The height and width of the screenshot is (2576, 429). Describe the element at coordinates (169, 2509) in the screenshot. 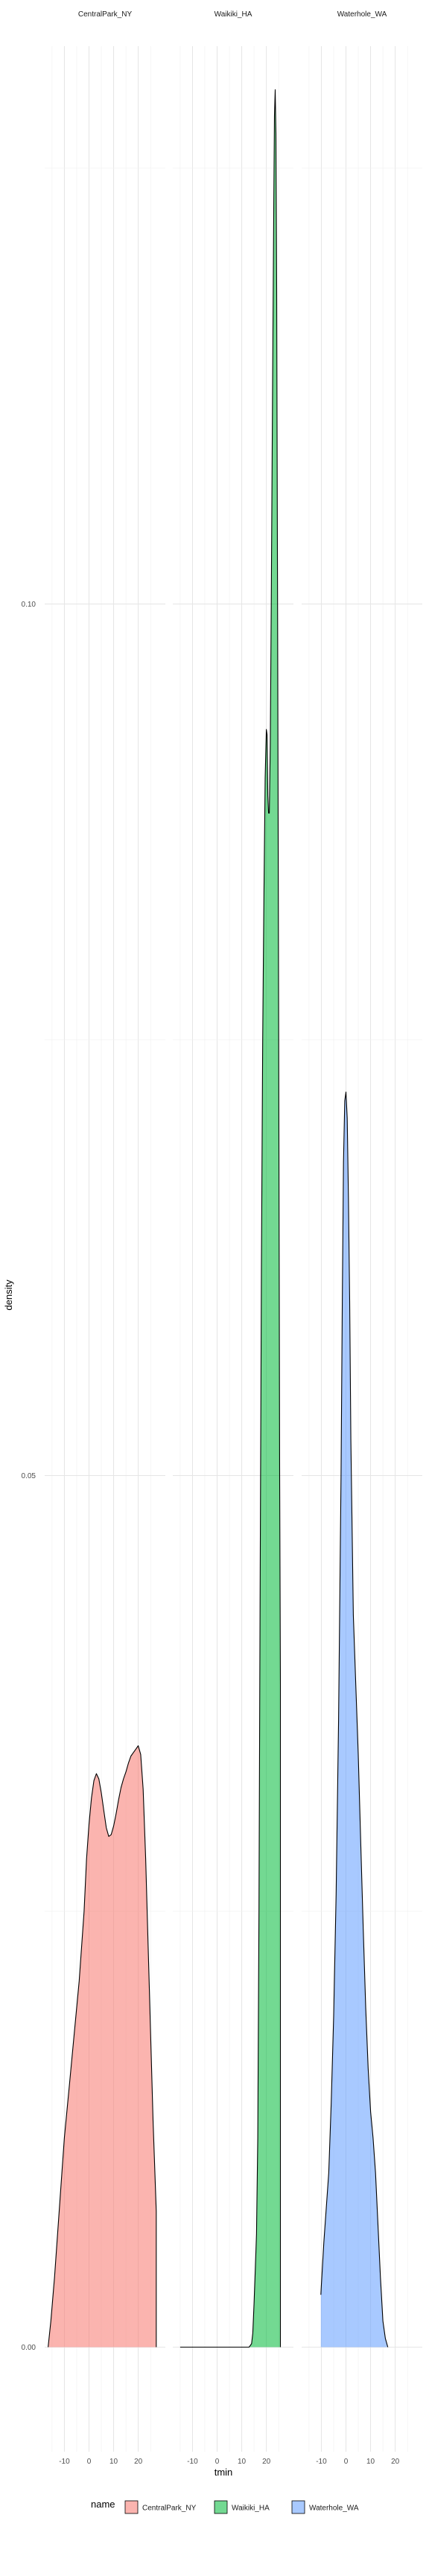

I see `legend-label: CentralPark_NY` at that location.